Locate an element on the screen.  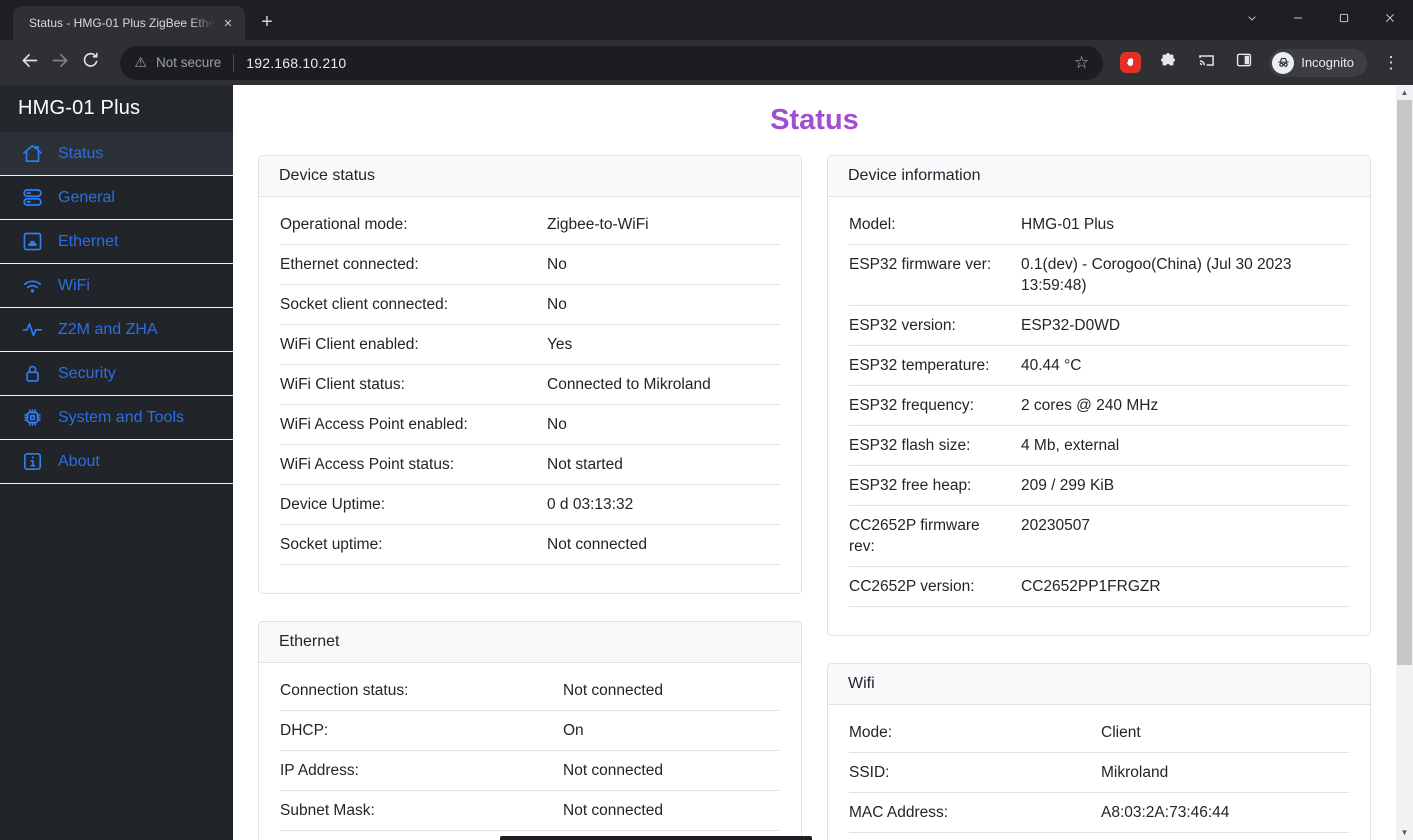
tab-search-button is located at coordinates (1252, 20).